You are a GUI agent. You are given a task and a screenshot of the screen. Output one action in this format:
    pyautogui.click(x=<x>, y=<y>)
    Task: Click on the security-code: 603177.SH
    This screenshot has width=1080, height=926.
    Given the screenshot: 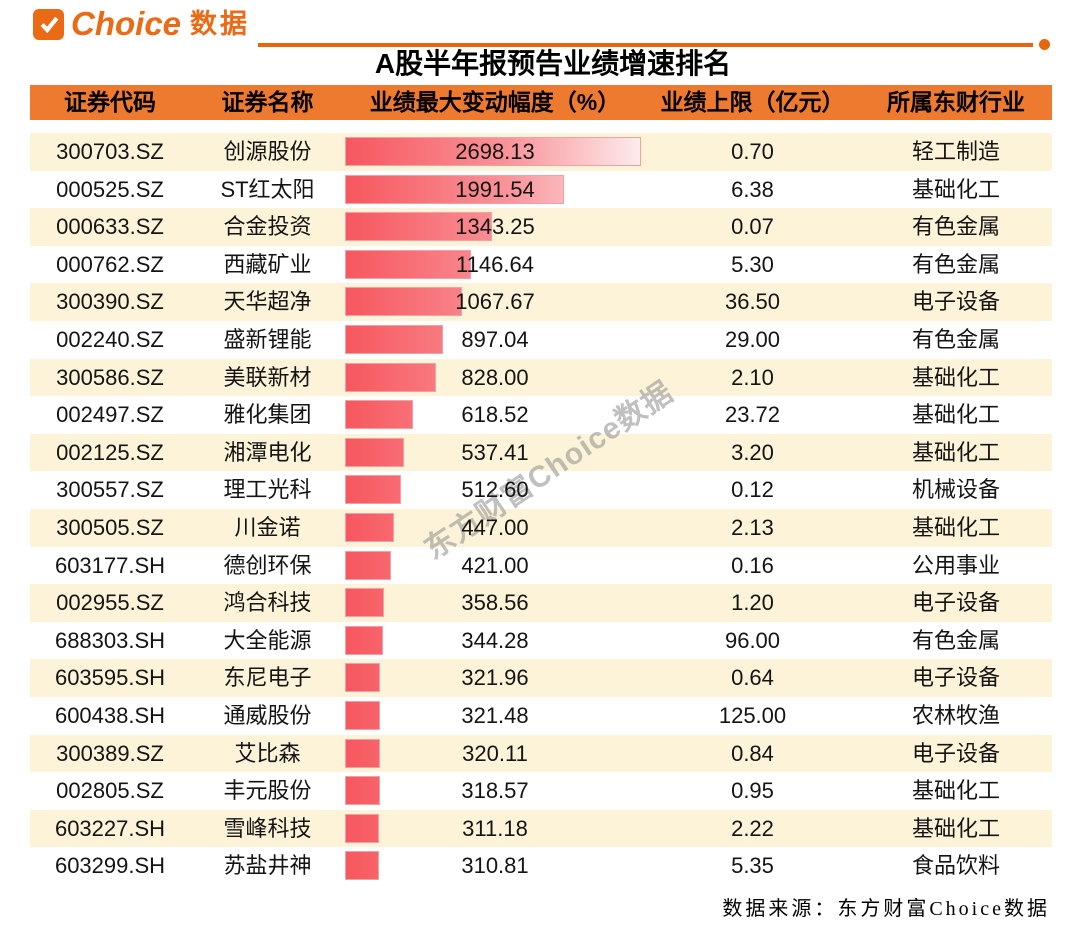 What is the action you would take?
    pyautogui.click(x=110, y=565)
    